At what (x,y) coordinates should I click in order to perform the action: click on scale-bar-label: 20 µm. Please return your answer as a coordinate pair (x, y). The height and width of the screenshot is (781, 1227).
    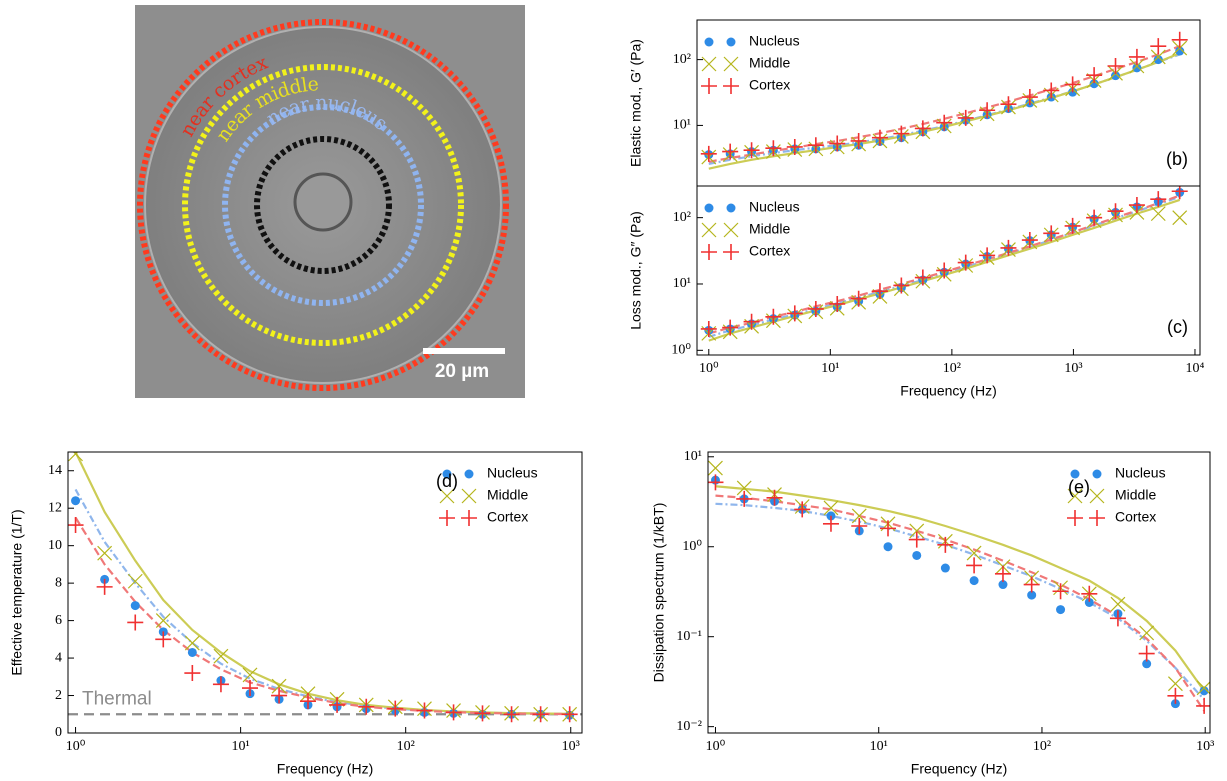
    Looking at the image, I should click on (462, 371).